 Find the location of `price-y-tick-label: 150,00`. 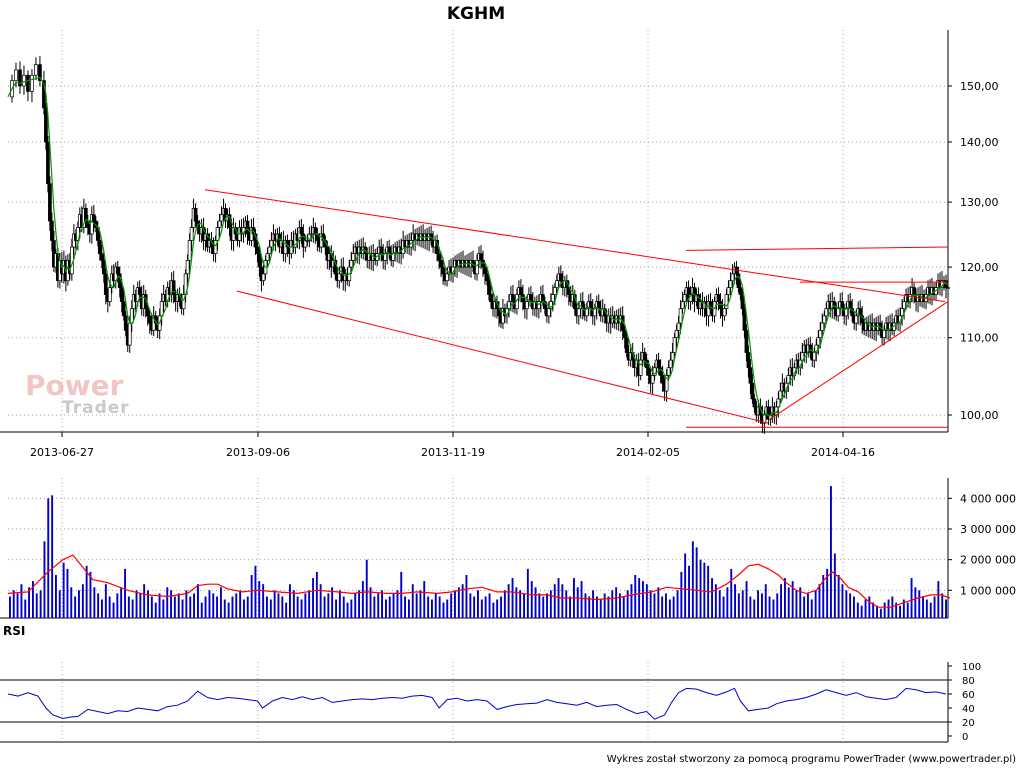

price-y-tick-label: 150,00 is located at coordinates (979, 86).